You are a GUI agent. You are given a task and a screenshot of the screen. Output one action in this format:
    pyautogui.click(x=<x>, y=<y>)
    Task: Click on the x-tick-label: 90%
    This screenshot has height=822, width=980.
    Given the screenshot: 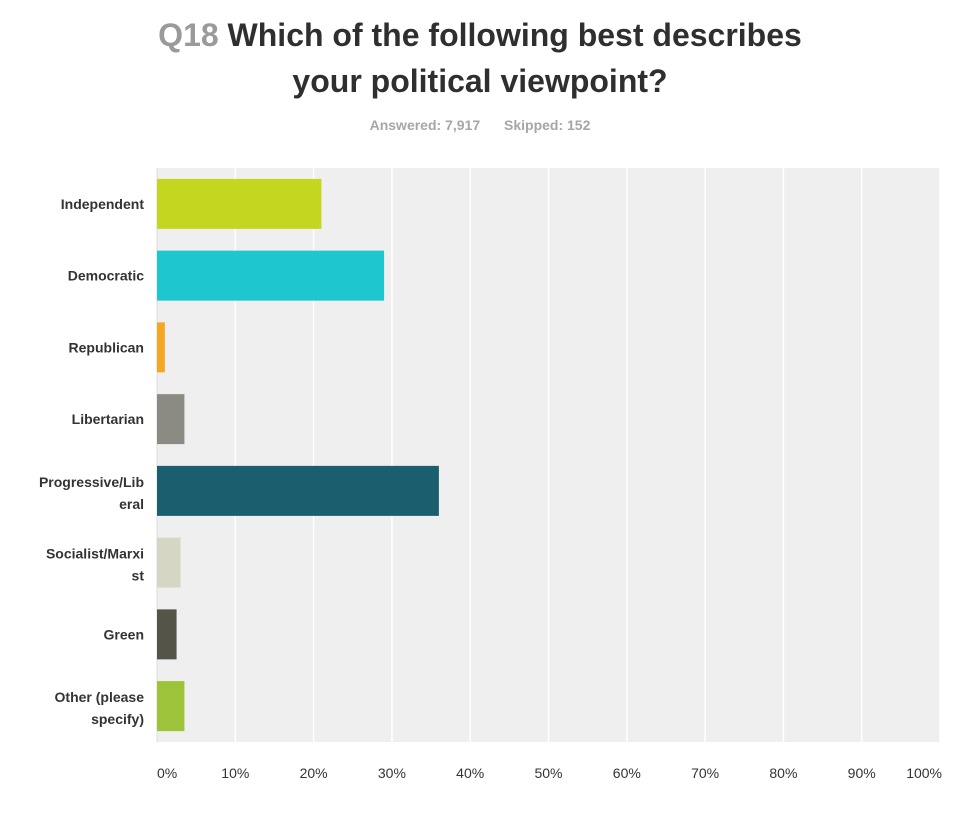 What is the action you would take?
    pyautogui.click(x=862, y=773)
    